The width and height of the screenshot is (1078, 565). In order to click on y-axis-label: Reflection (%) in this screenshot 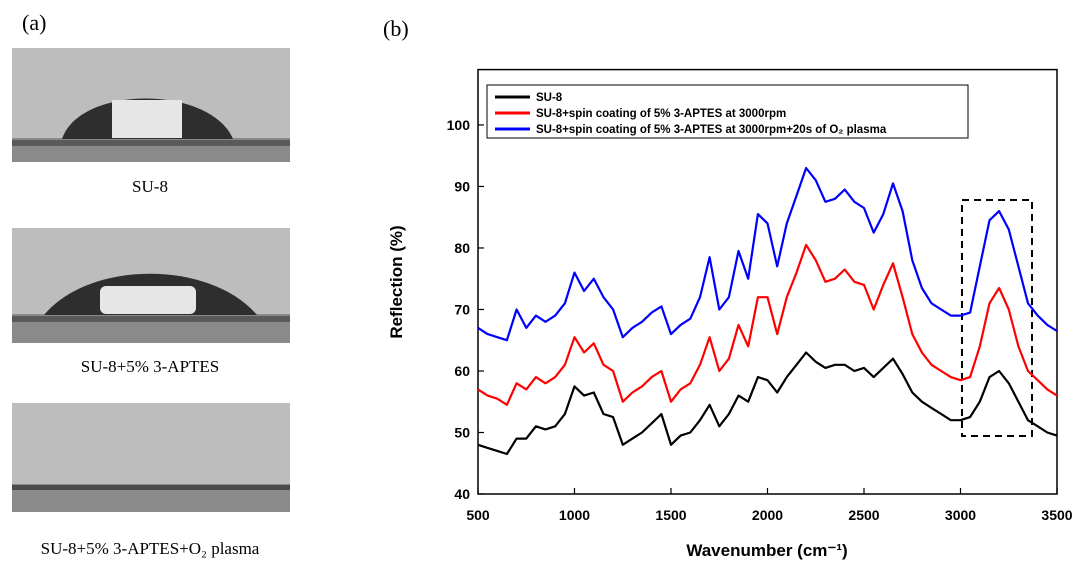, I will do `click(396, 281)`.